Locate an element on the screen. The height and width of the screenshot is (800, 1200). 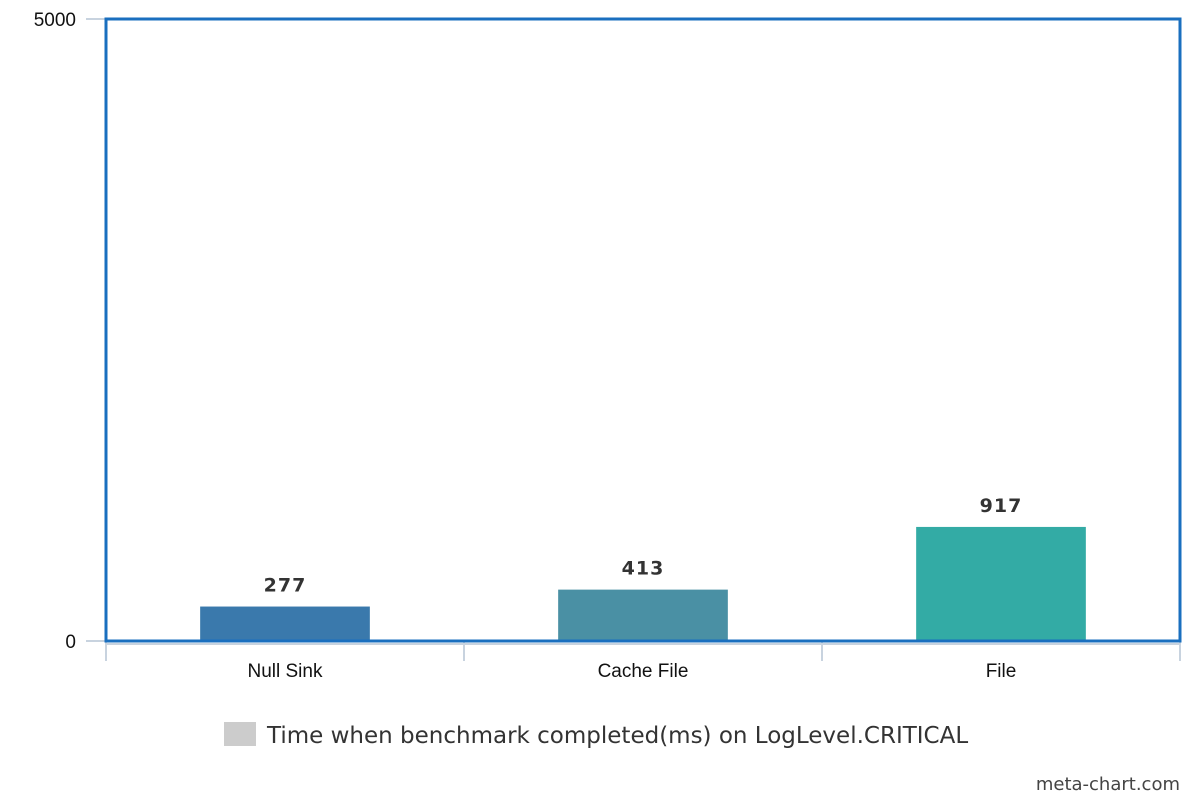
y-tick-label: 5000 is located at coordinates (55, 20).